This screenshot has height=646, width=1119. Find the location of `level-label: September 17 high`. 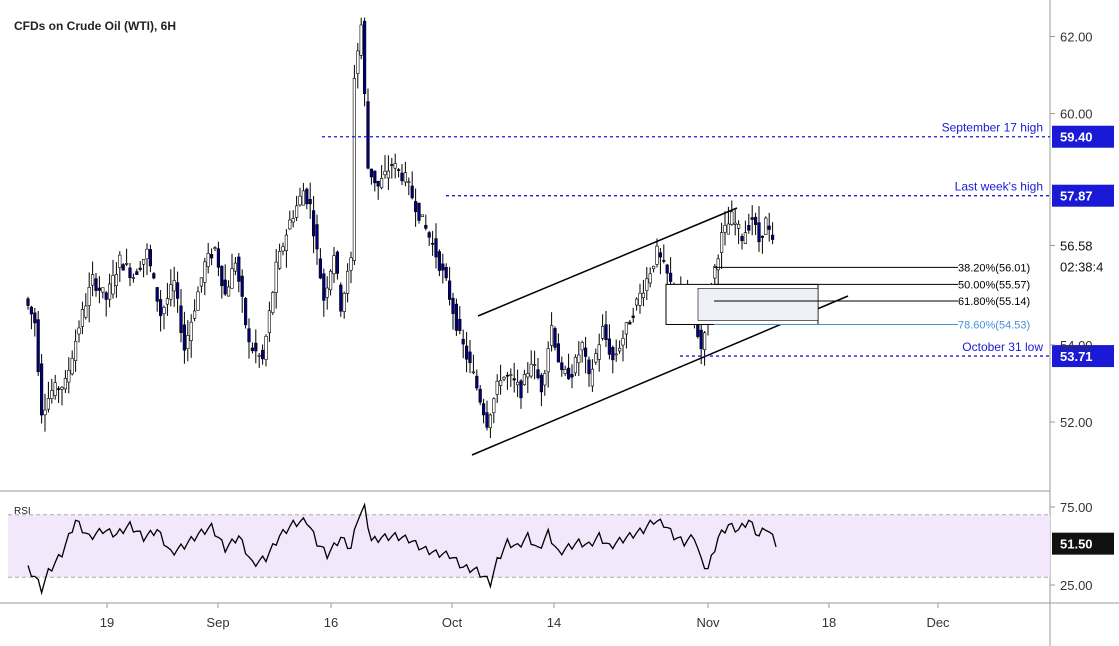

level-label: September 17 high is located at coordinates (992, 128).